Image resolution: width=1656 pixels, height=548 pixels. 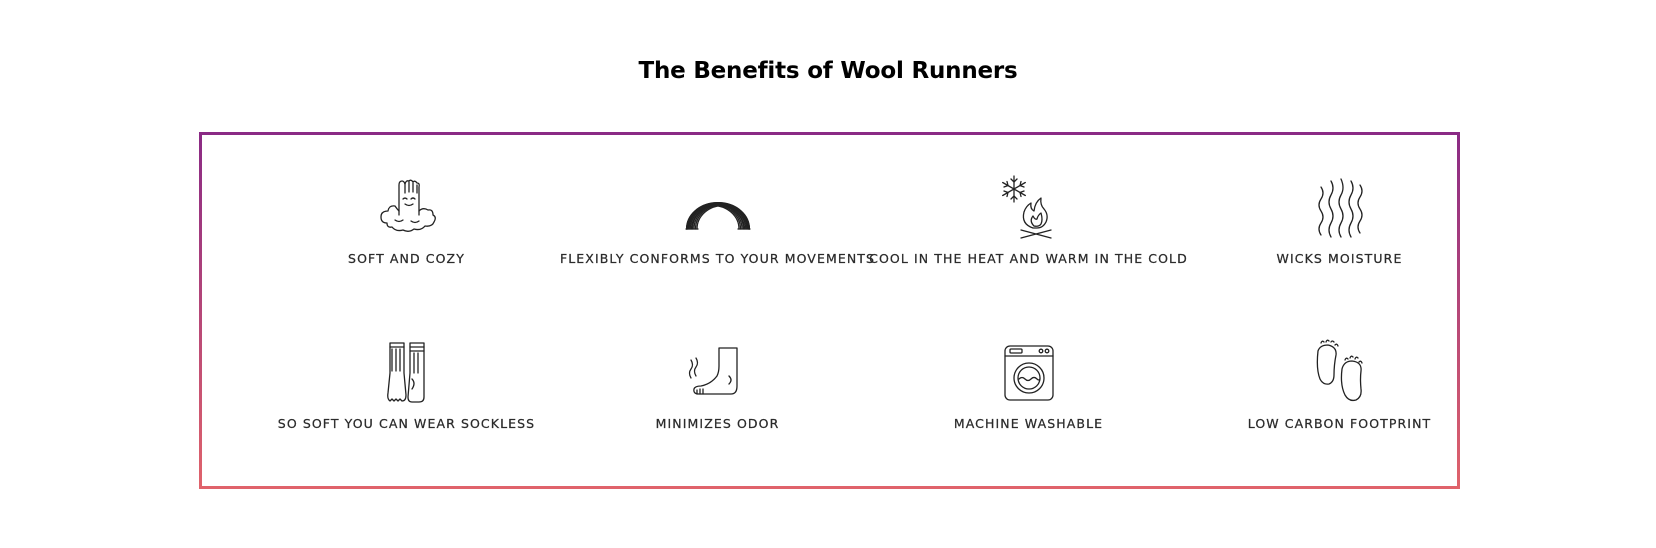 What do you see at coordinates (718, 372) in the screenshot?
I see `stinky-foot-icon` at bounding box center [718, 372].